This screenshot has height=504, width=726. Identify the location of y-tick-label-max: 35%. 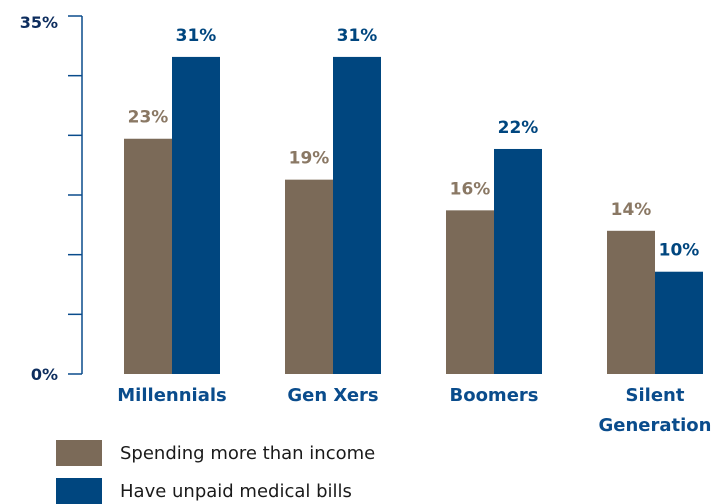
(39, 22).